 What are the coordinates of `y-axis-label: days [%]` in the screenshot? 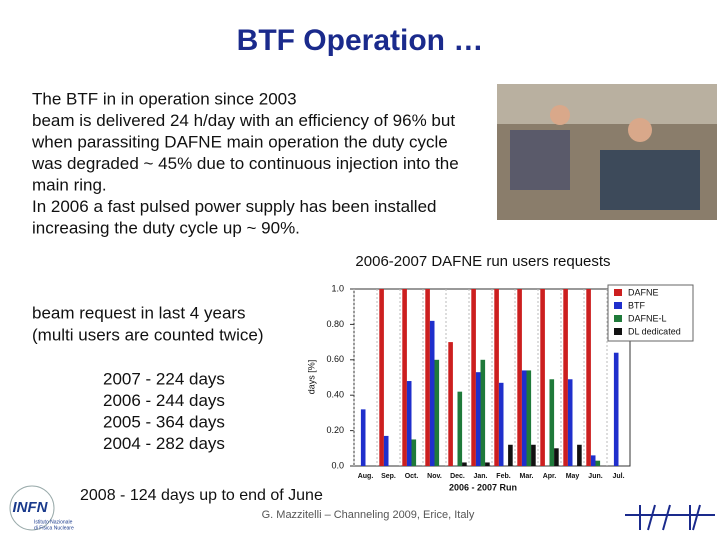 It's located at (311, 377).